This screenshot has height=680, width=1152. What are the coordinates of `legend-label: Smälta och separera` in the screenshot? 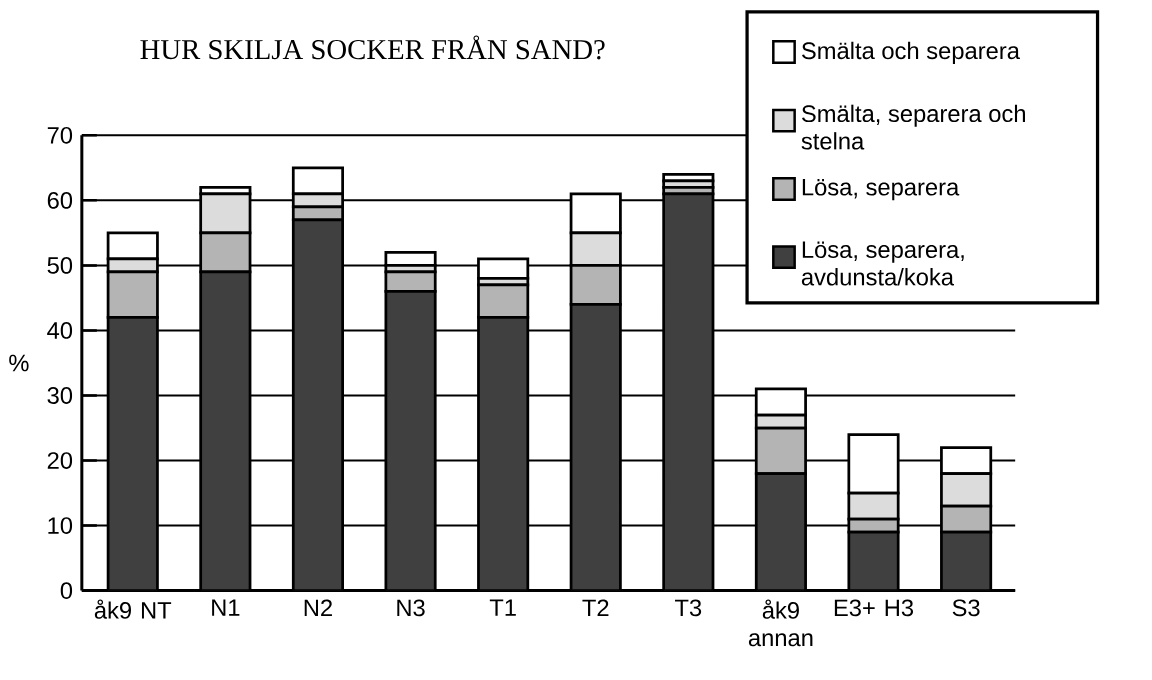 It's located at (910, 53).